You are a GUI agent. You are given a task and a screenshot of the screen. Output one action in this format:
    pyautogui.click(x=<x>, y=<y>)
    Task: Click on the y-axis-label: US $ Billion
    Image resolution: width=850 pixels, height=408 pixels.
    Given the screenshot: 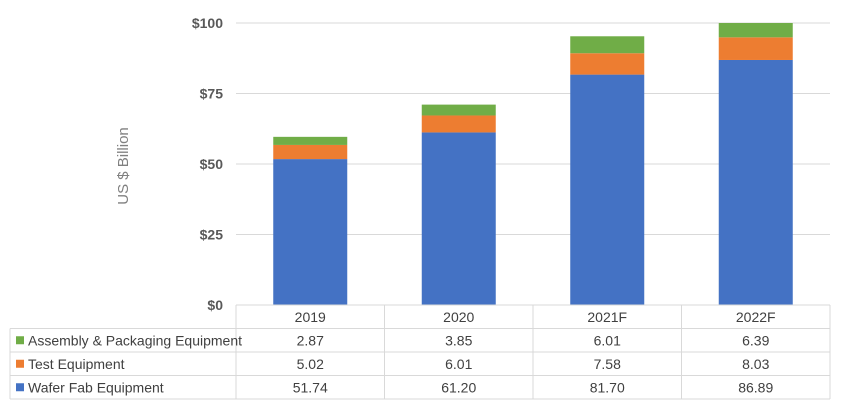 What is the action you would take?
    pyautogui.click(x=123, y=166)
    